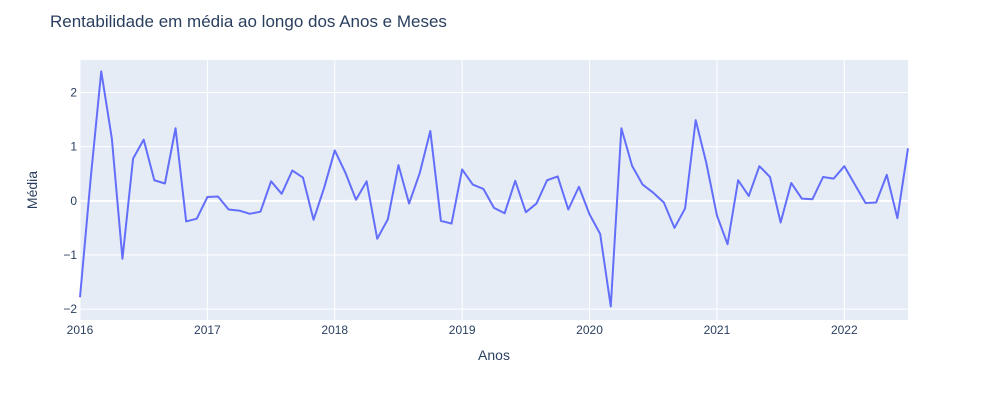  I want to click on y-axis-title: Média, so click(32, 190).